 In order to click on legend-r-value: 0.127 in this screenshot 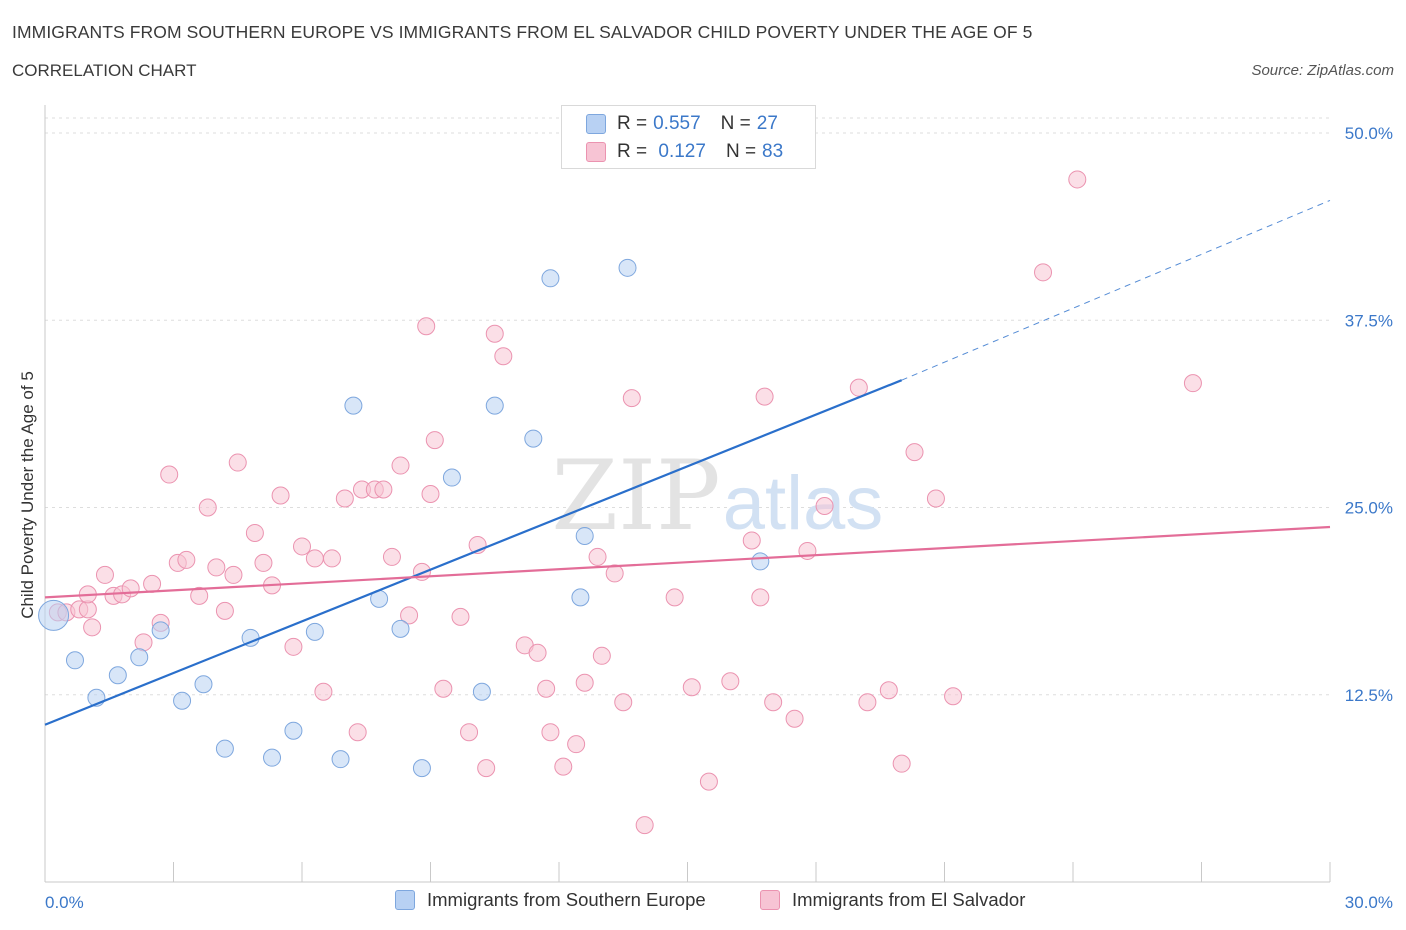, I will do `click(679, 151)`.